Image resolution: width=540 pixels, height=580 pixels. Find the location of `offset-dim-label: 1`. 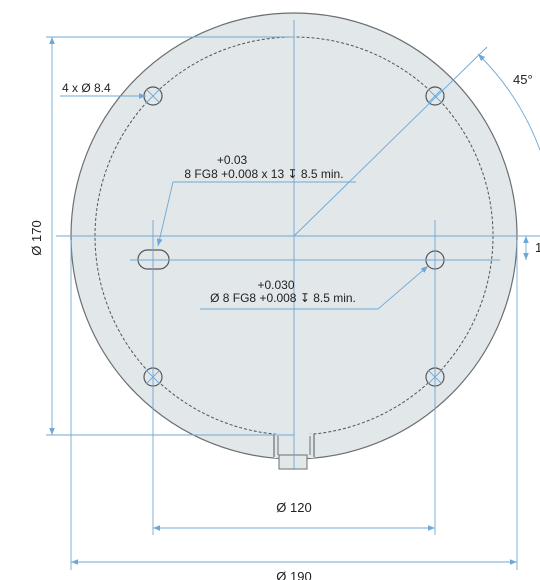

offset-dim-label: 1 is located at coordinates (537, 247).